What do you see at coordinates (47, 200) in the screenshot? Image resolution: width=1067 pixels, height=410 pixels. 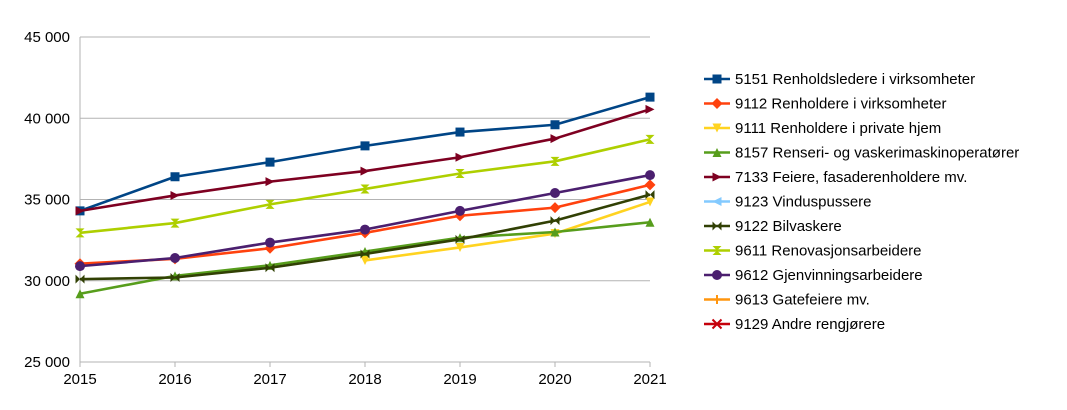 I see `y-tick-label: 35 000` at bounding box center [47, 200].